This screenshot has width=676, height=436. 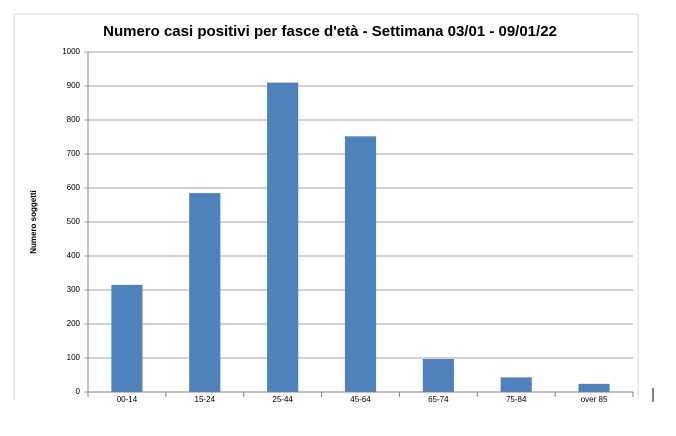 I want to click on x-tick-label: 65-74, so click(x=438, y=399).